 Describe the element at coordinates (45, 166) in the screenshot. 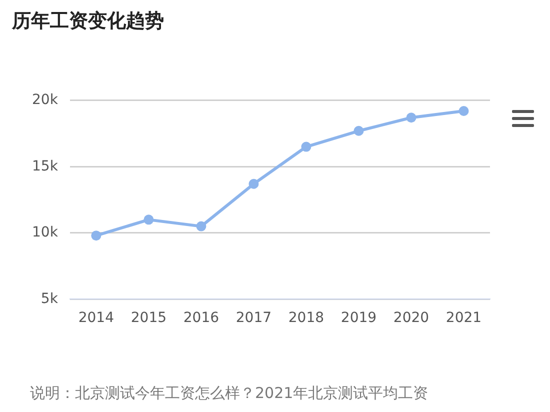

I see `y-tick-label: 15k` at that location.